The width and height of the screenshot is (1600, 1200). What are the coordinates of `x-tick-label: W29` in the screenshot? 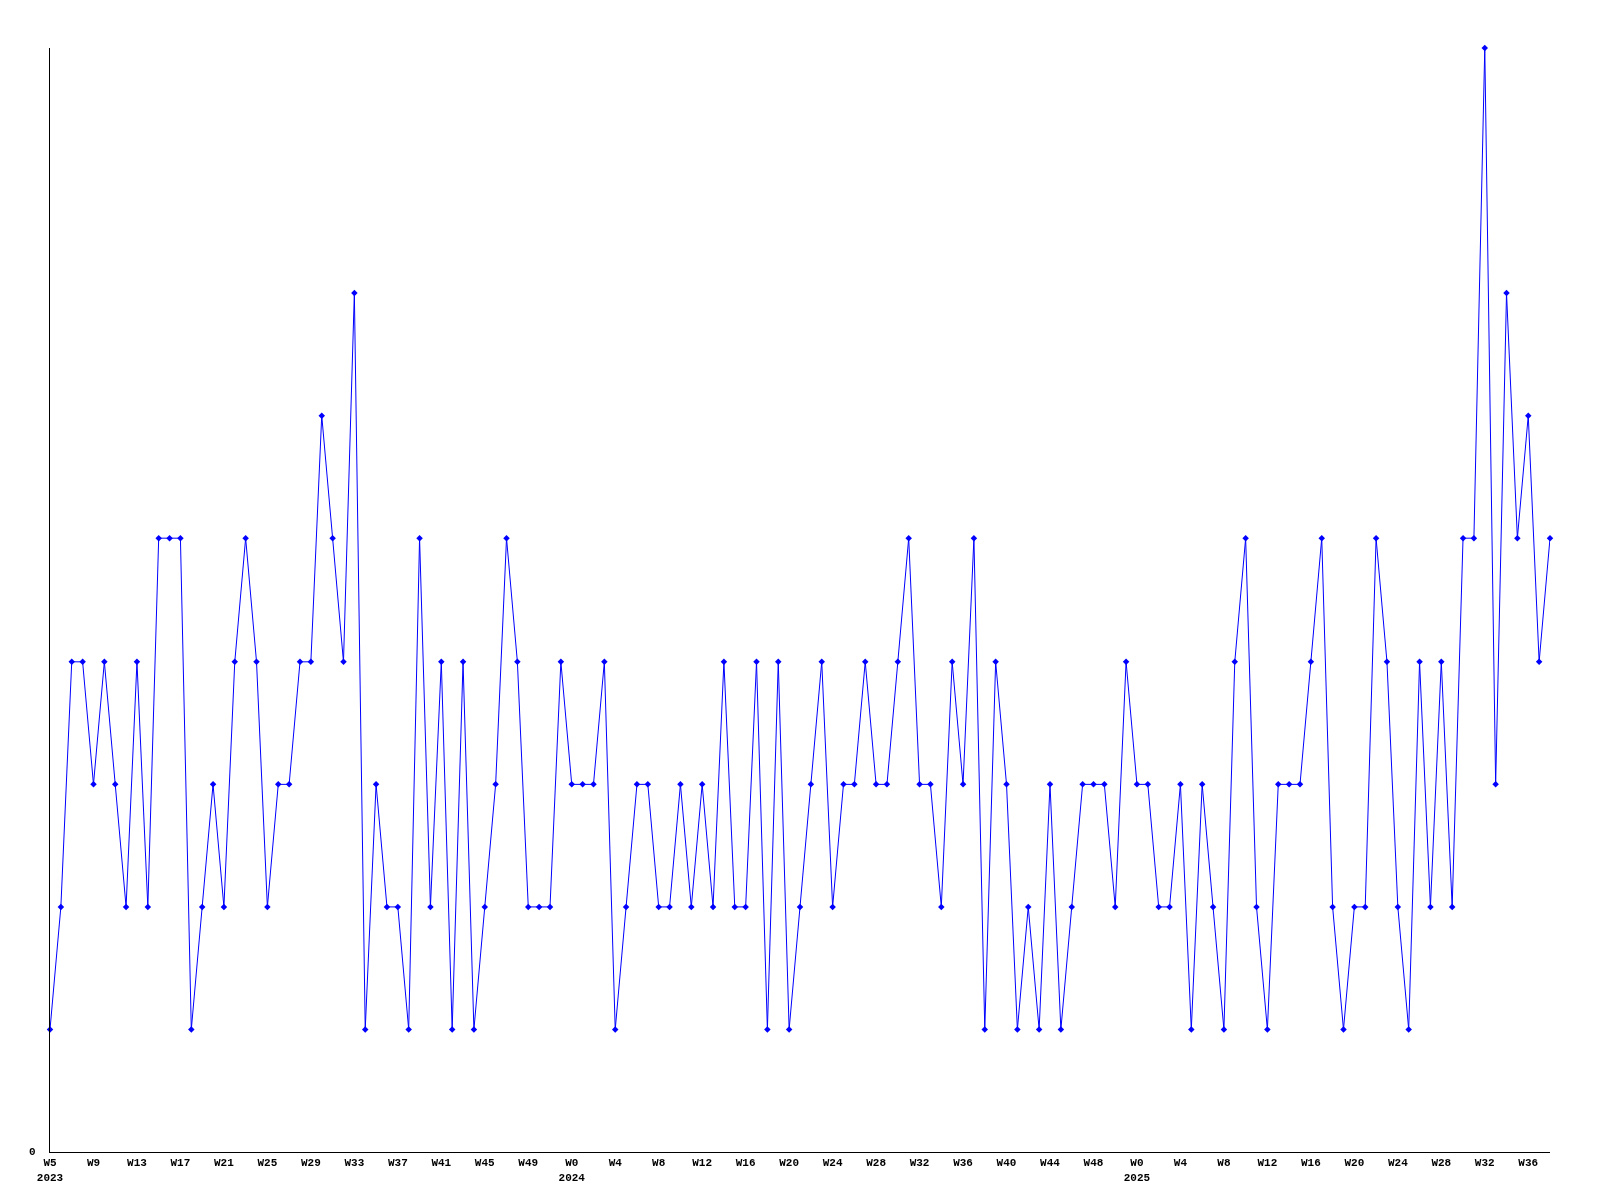 It's located at (310, 1163).